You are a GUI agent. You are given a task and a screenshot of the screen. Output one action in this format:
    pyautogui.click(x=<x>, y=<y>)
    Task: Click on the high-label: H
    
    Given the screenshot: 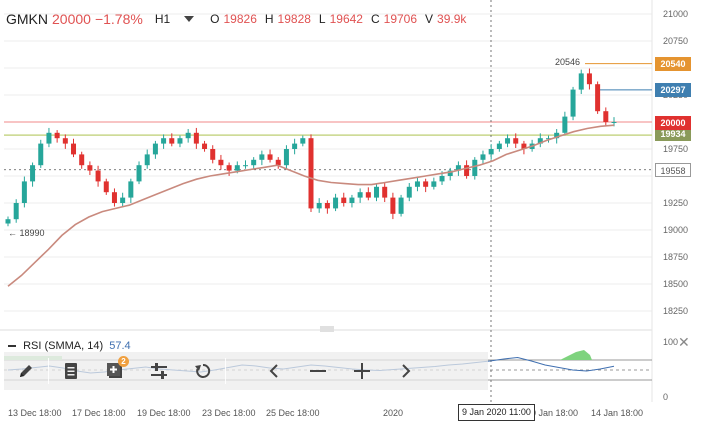 What is the action you would take?
    pyautogui.click(x=269, y=19)
    